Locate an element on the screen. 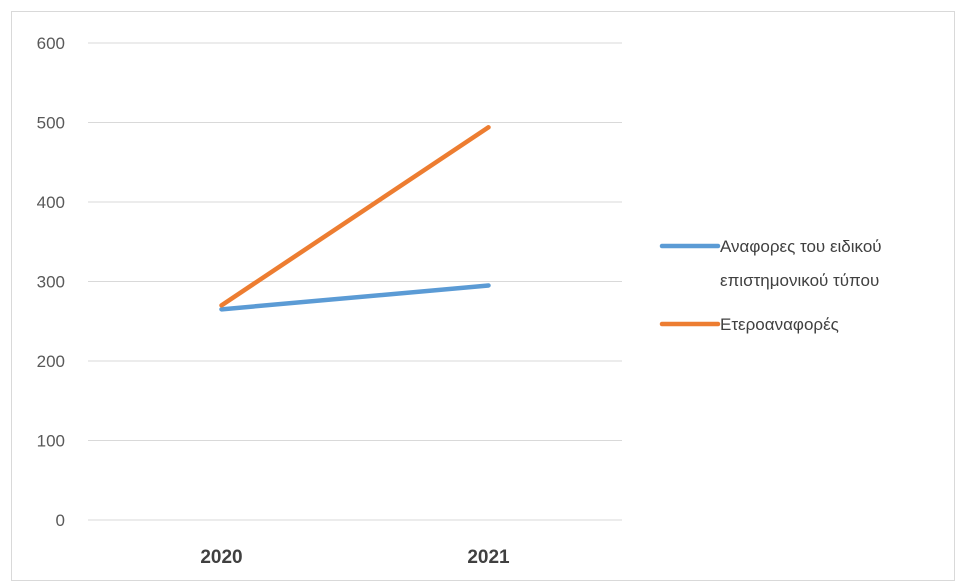 The image size is (956, 582). legend-label: επιστημονικού τύπου is located at coordinates (799, 280).